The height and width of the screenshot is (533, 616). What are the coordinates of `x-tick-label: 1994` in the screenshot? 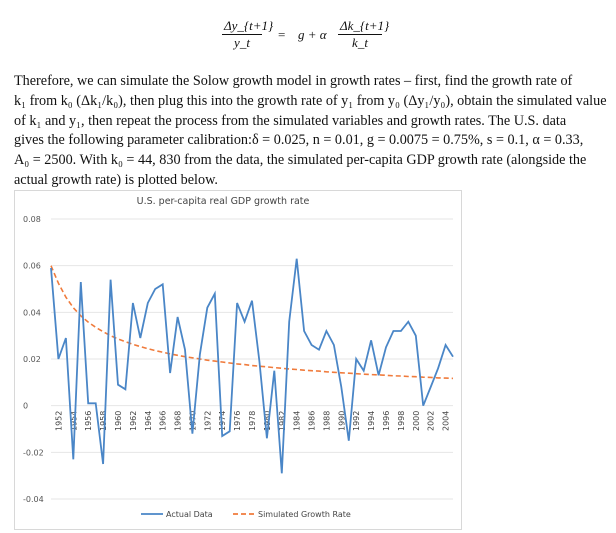 It's located at (371, 421).